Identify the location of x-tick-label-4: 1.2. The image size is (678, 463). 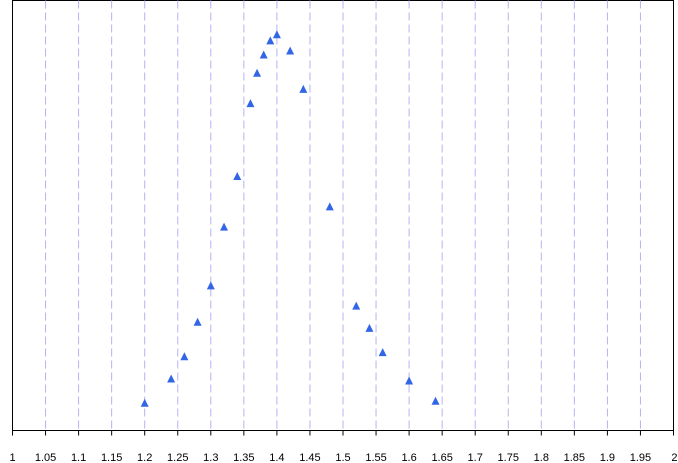
(144, 457).